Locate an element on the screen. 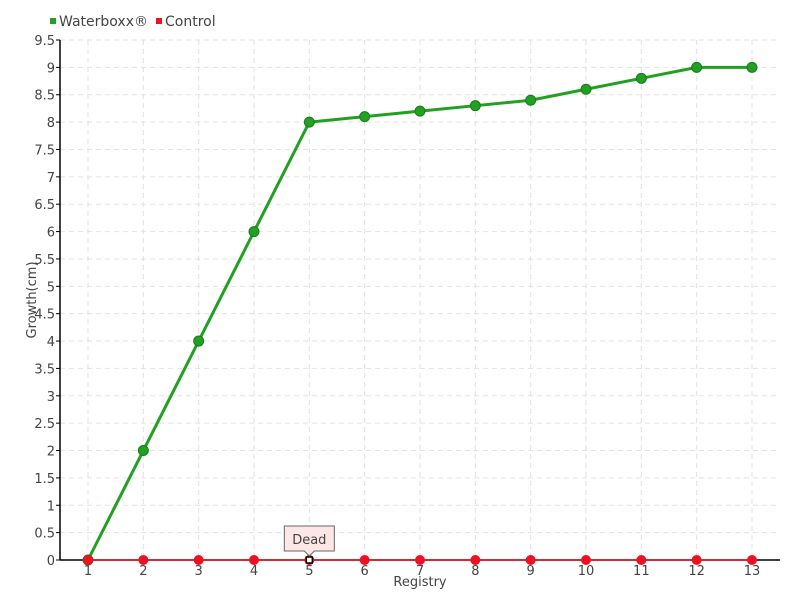 This screenshot has width=800, height=604. annotation-marker is located at coordinates (309, 560).